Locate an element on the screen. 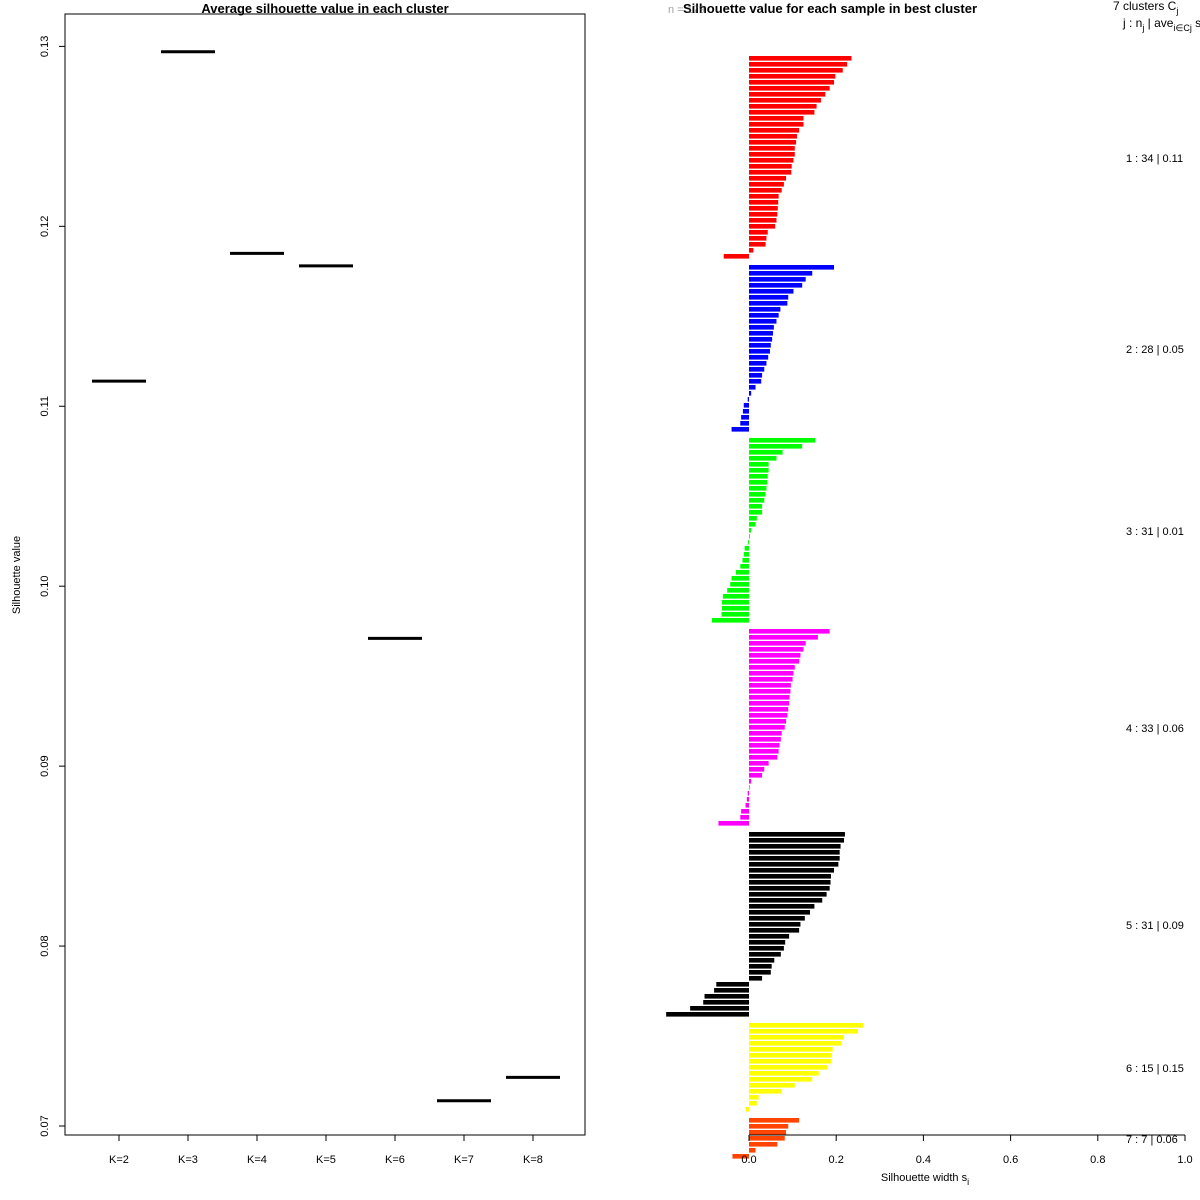 Image resolution: width=1200 pixels, height=1200 pixels. left-y-tick-label: 0.10 is located at coordinates (45, 585).